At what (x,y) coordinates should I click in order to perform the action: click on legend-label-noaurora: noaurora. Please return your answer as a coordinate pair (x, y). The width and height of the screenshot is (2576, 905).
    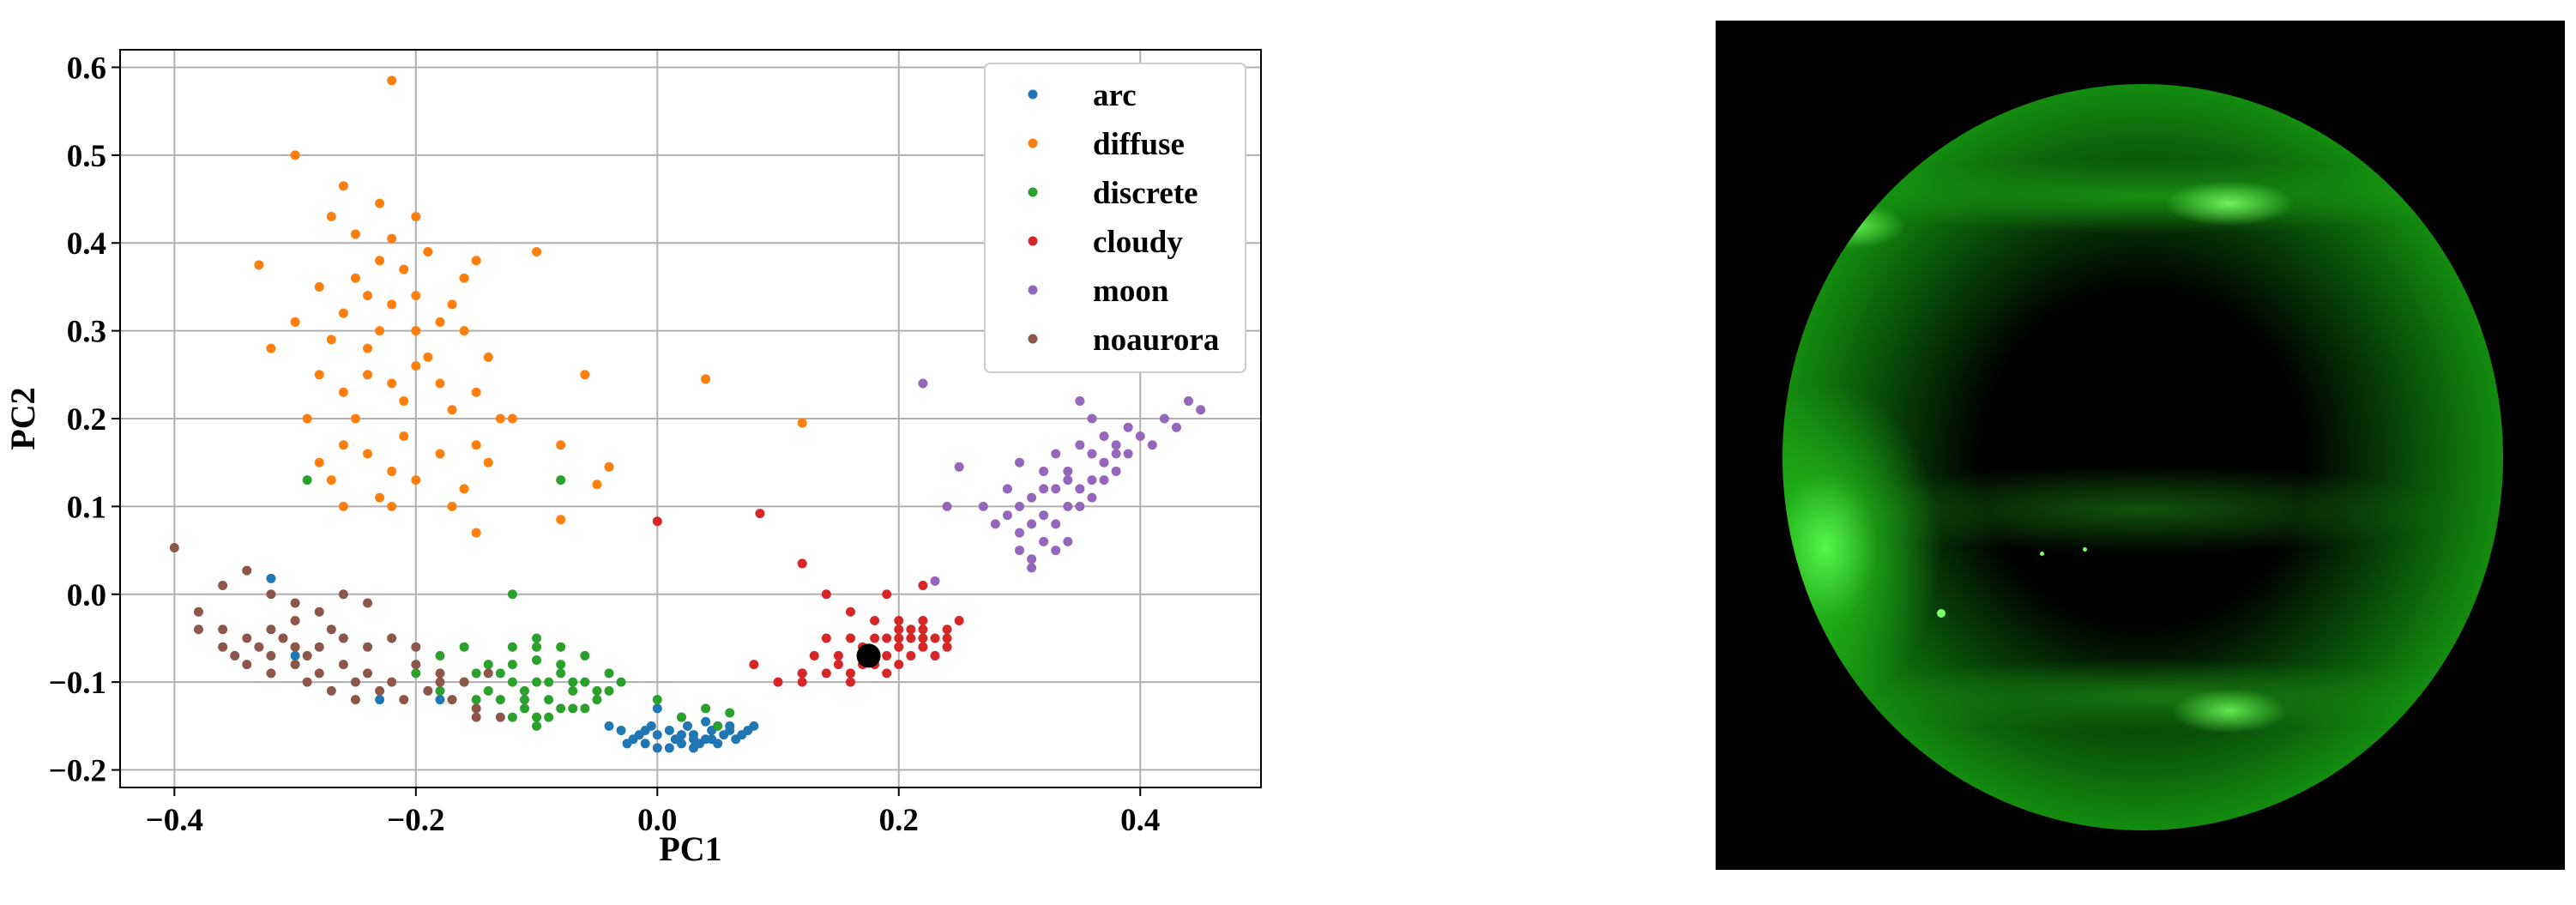
    Looking at the image, I should click on (1156, 340).